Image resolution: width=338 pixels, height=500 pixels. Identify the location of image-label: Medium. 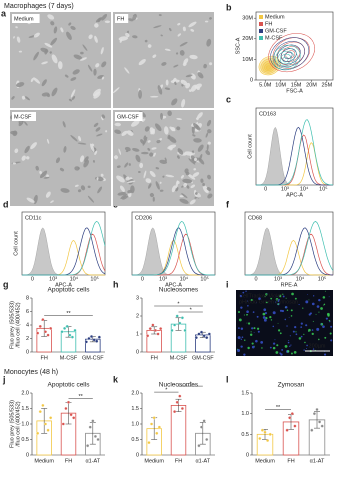
(24, 19).